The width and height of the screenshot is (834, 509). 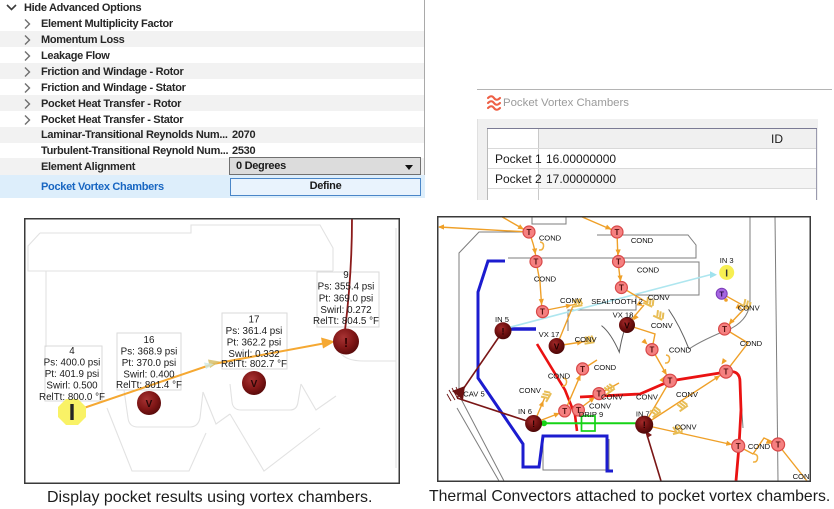 I want to click on svg-text: IN 3, so click(x=727, y=260).